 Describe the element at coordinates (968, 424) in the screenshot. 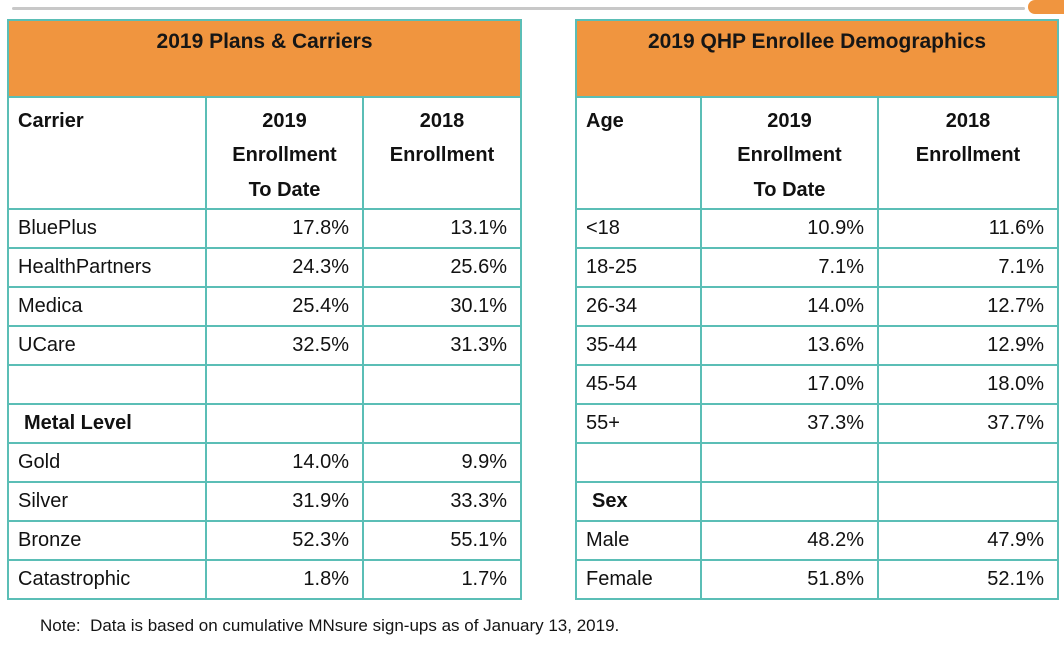

I see `enrollment-2018-cell: 37.7%` at that location.